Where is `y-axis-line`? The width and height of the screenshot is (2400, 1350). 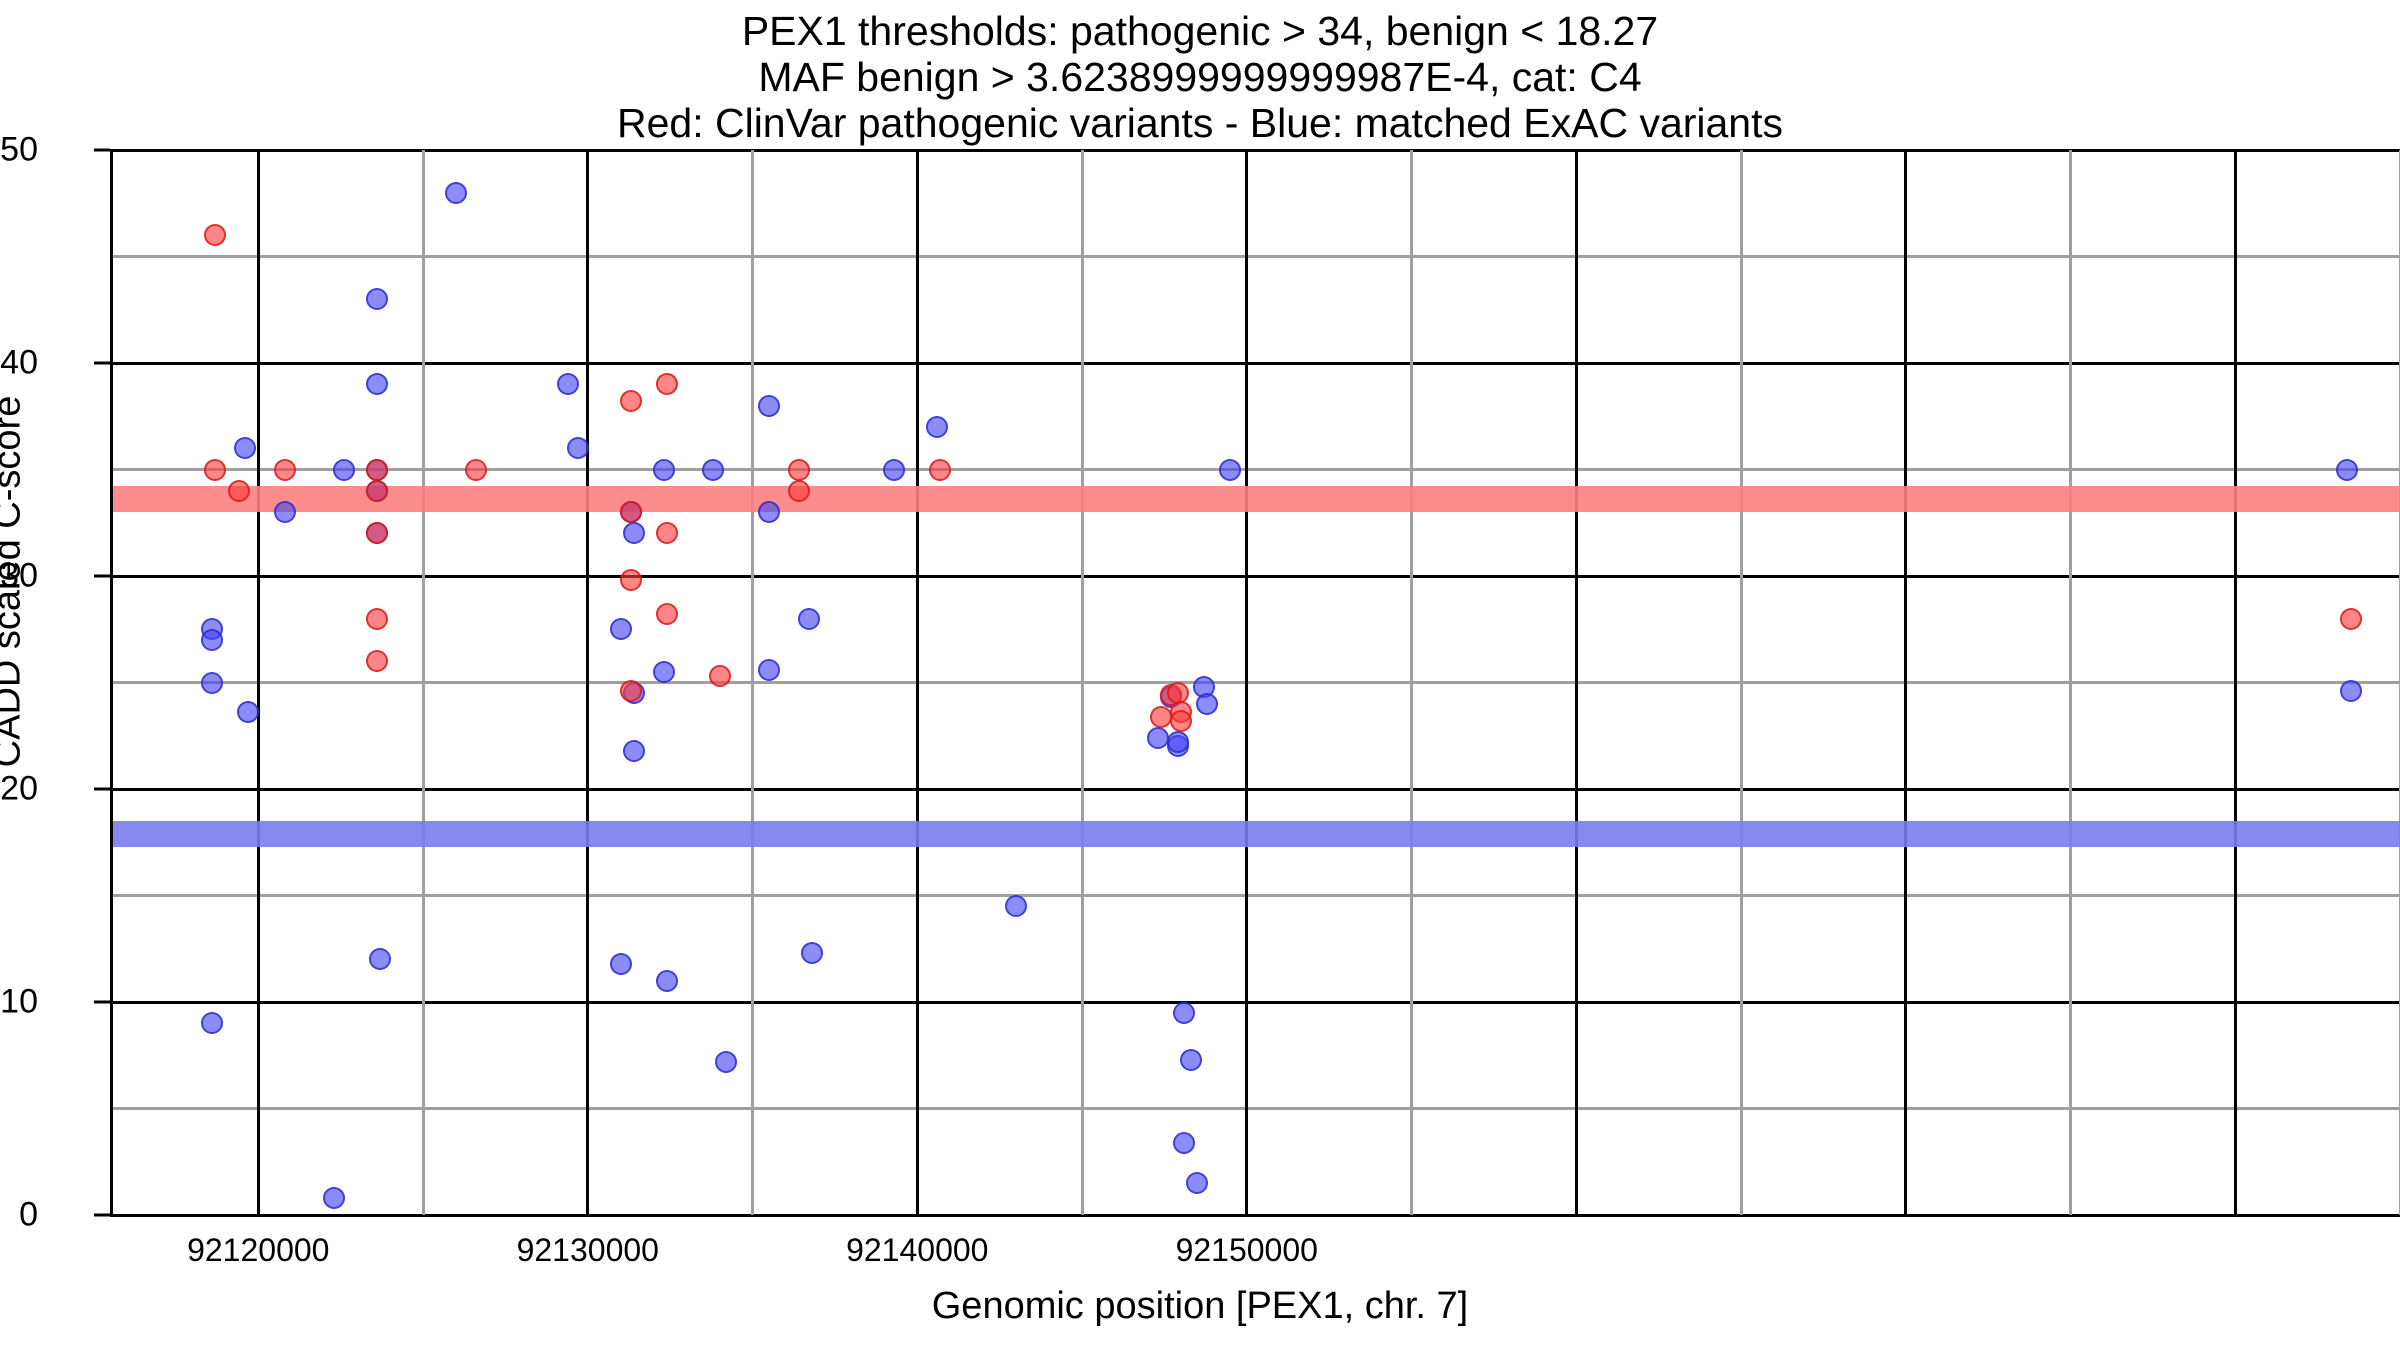
y-axis-line is located at coordinates (111, 682).